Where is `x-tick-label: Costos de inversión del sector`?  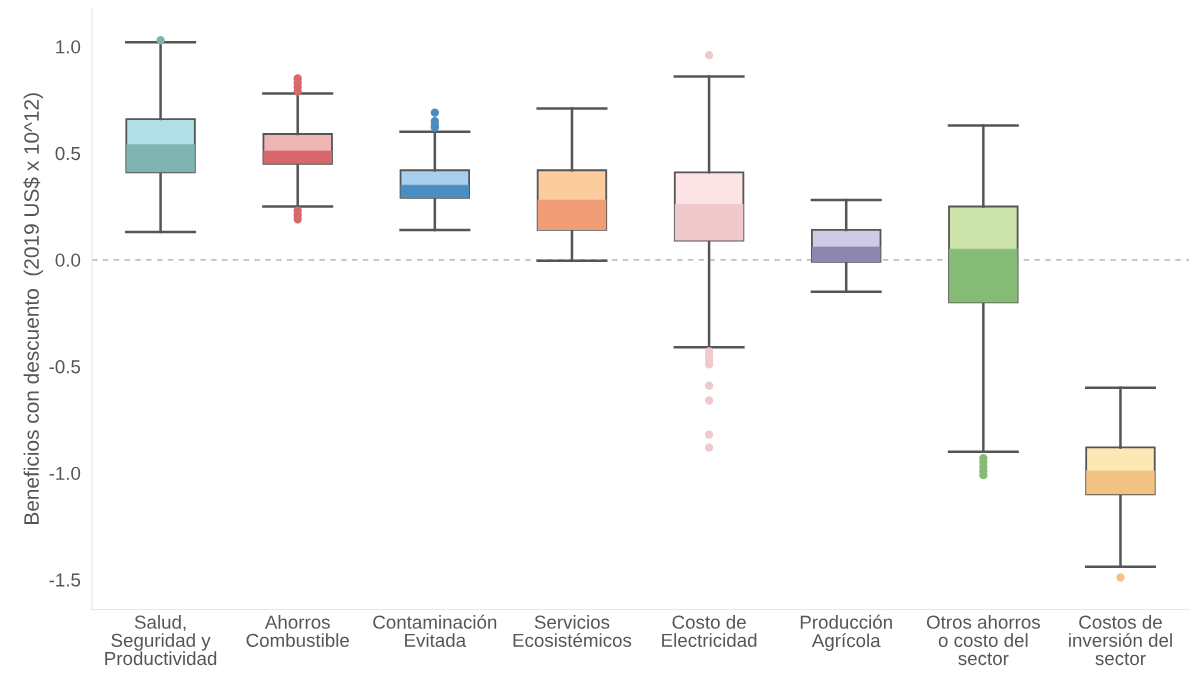 x-tick-label: Costos de inversión del sector is located at coordinates (1120, 640).